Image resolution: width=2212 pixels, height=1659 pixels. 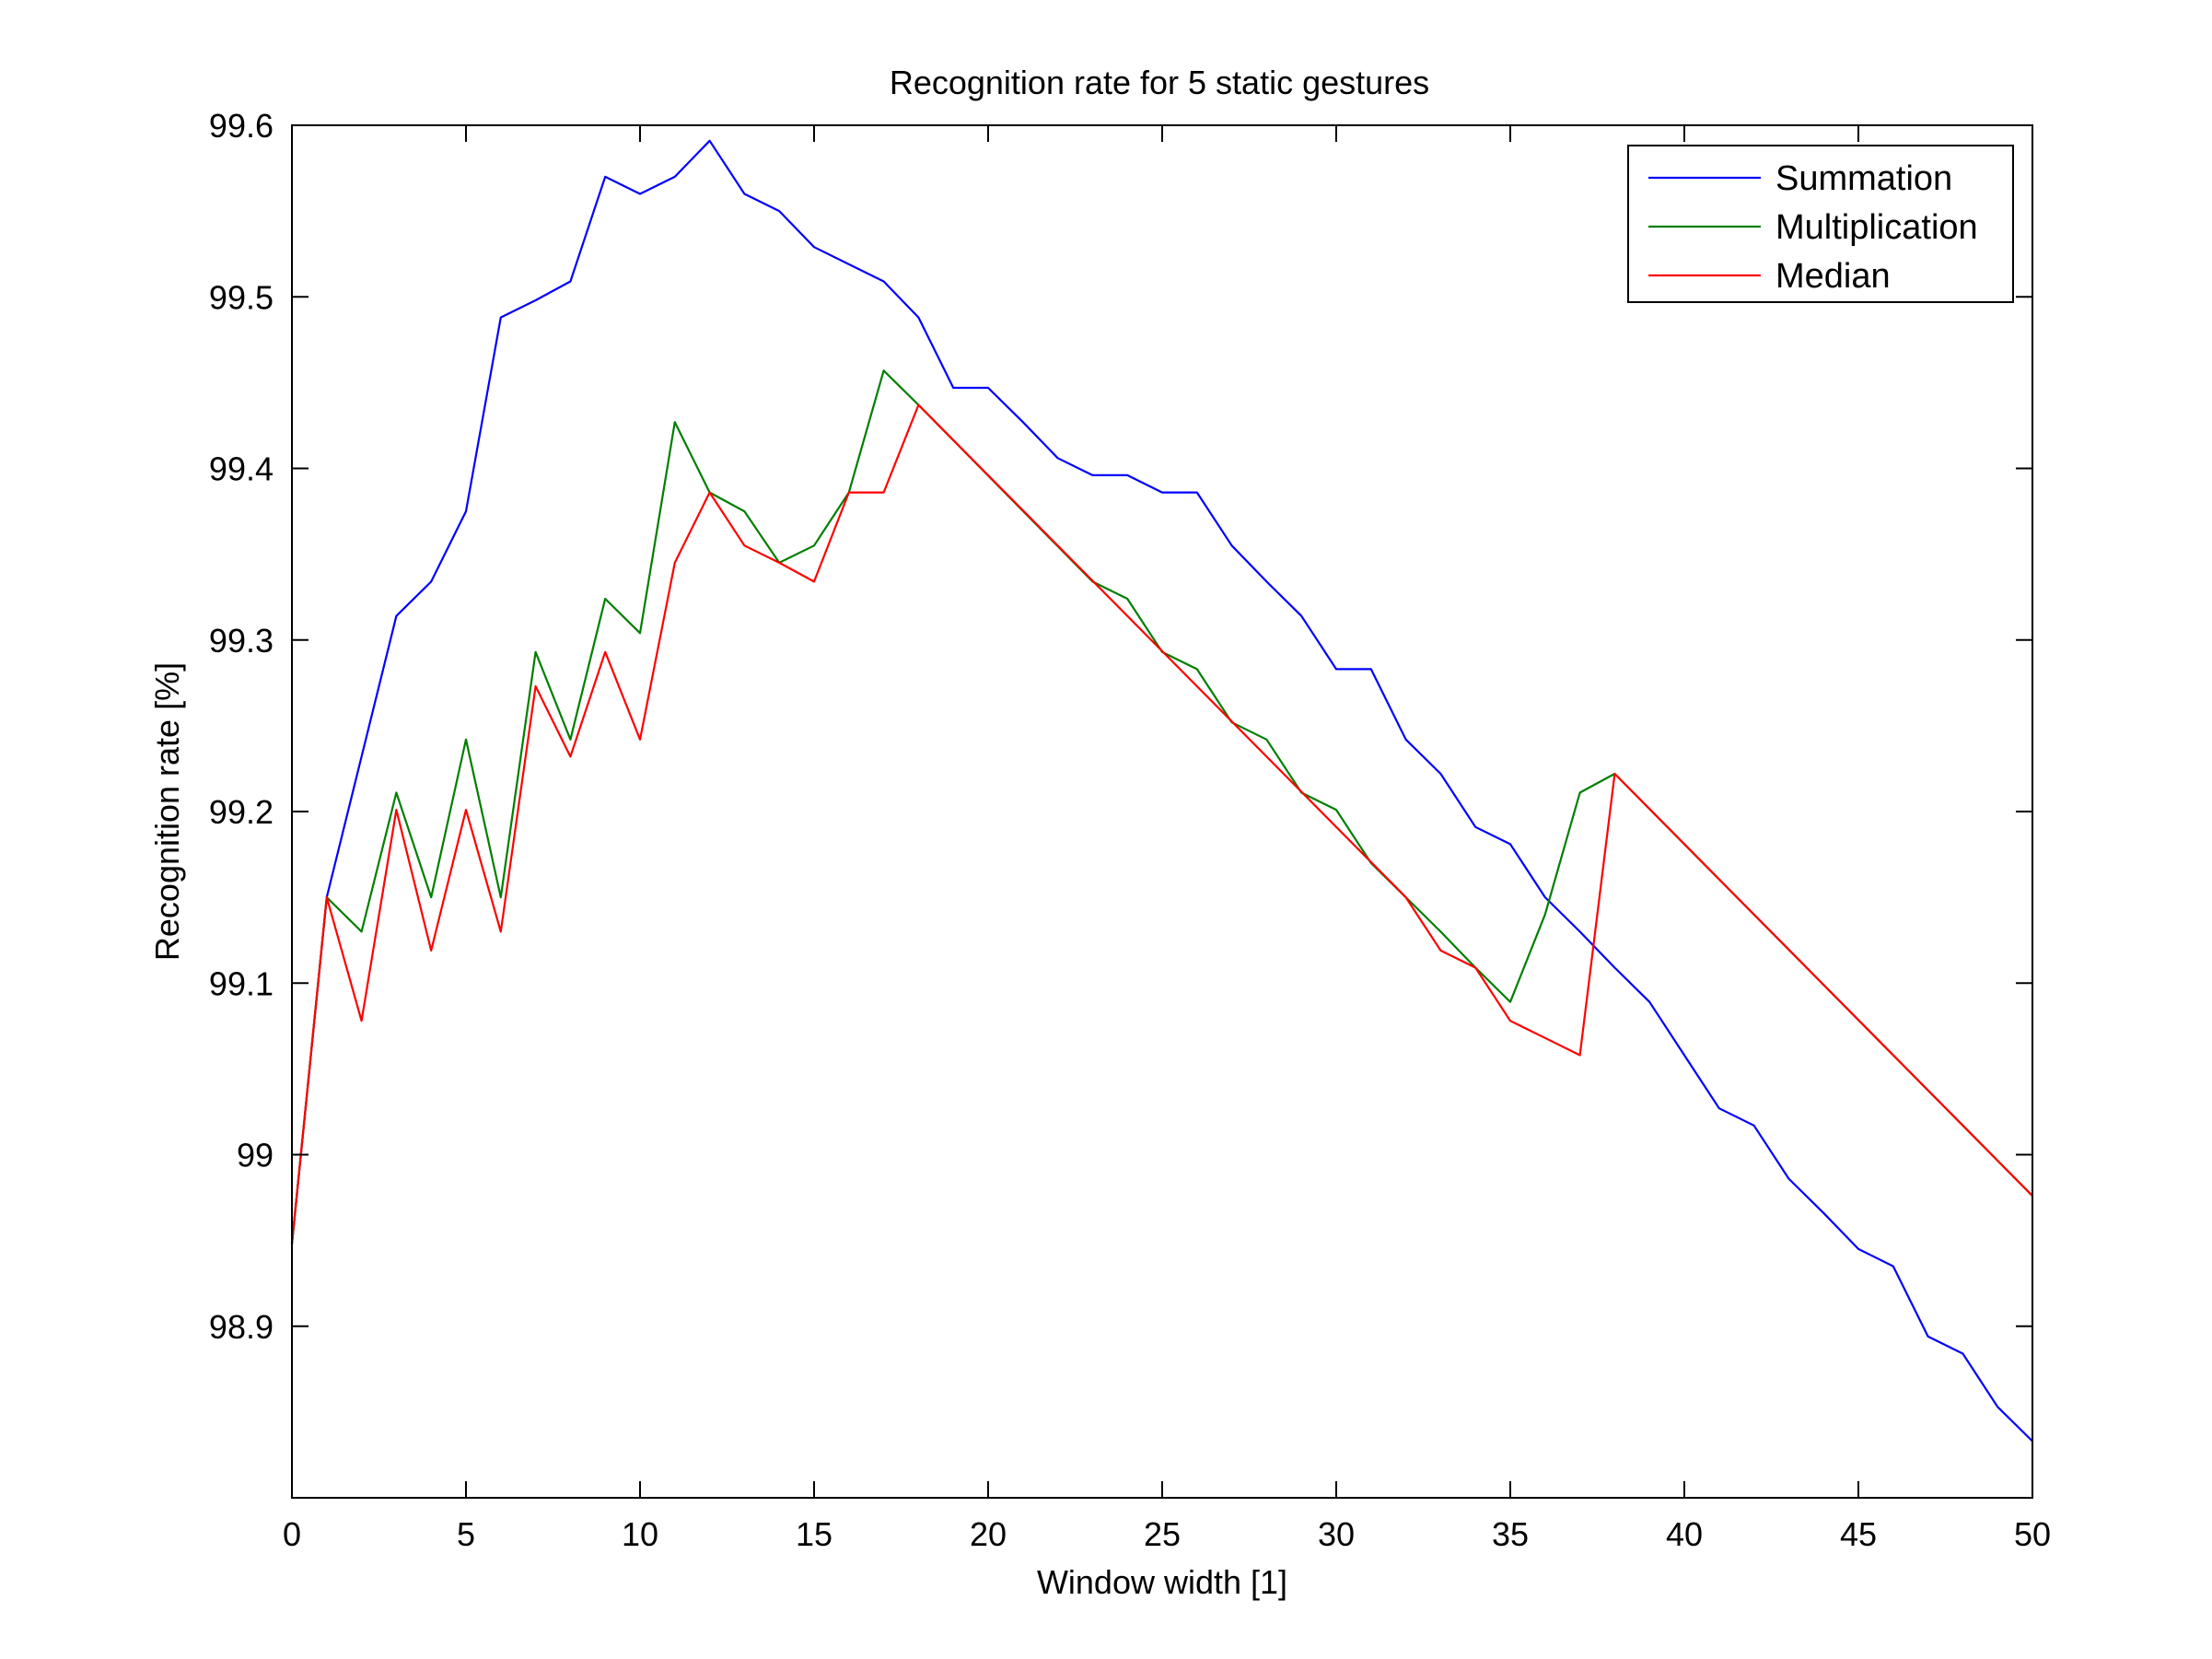 What do you see at coordinates (242, 641) in the screenshot?
I see `y-tick-label: 99.3` at bounding box center [242, 641].